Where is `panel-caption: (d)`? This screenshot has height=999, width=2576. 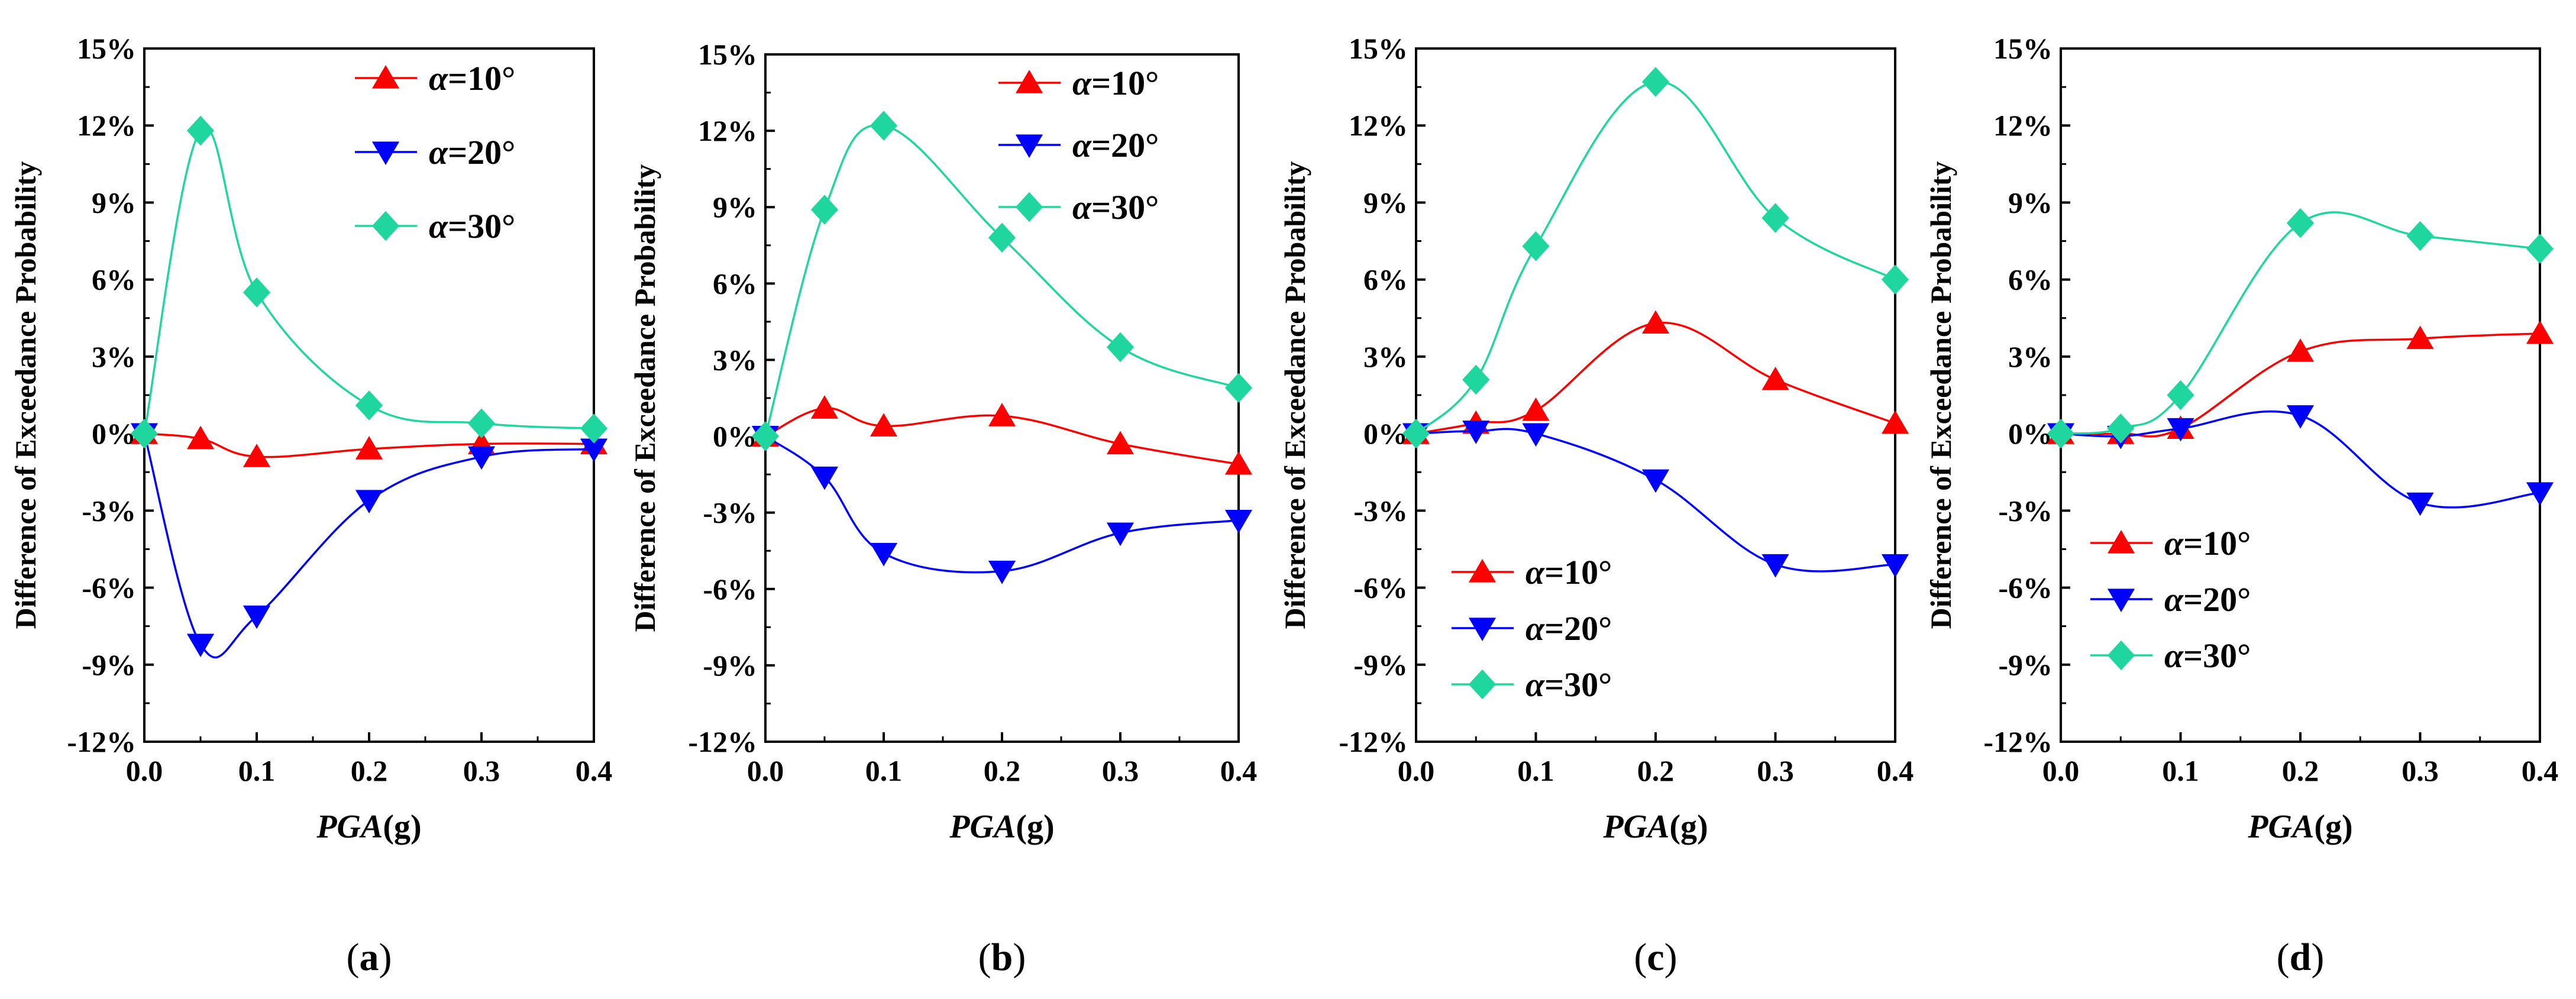
panel-caption: (d) is located at coordinates (2301, 957).